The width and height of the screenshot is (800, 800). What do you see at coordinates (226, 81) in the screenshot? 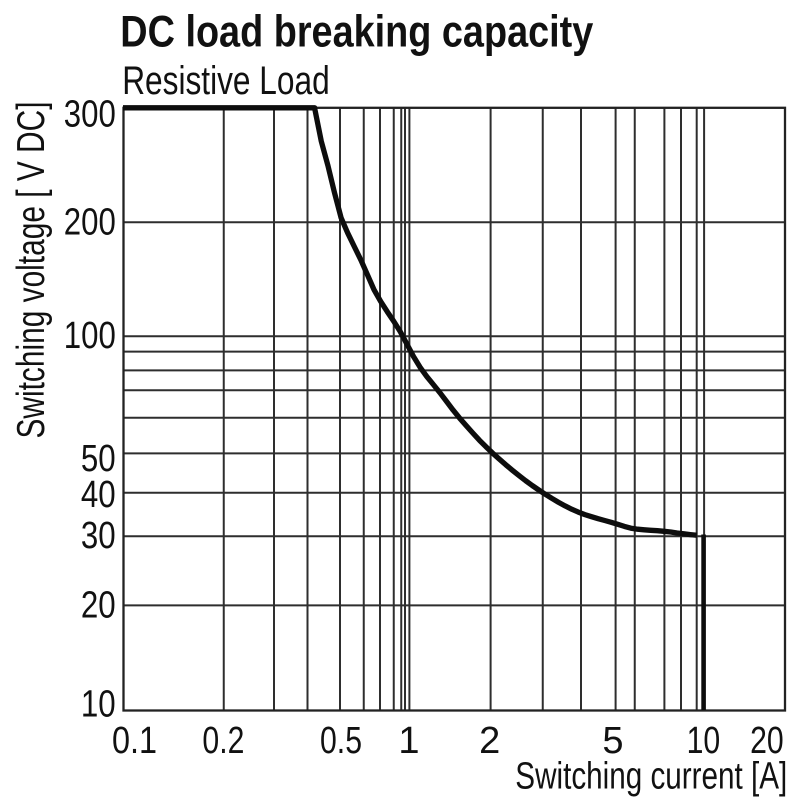
I see `svg-text: Resistive Load` at bounding box center [226, 81].